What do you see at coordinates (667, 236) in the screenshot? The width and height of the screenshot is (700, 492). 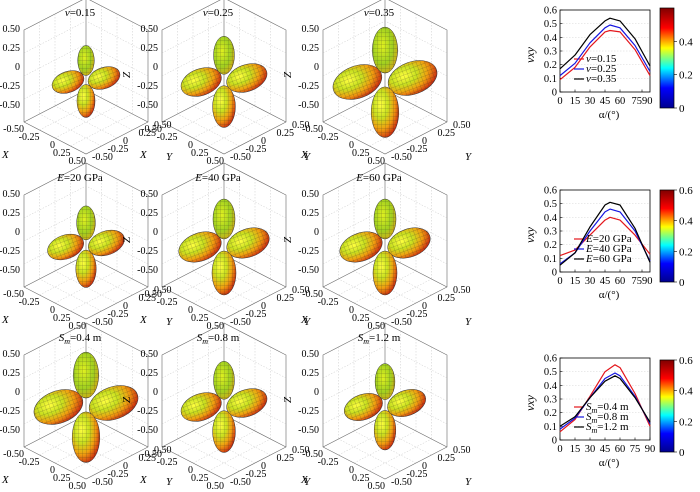 I see `colorbar-bar` at bounding box center [667, 236].